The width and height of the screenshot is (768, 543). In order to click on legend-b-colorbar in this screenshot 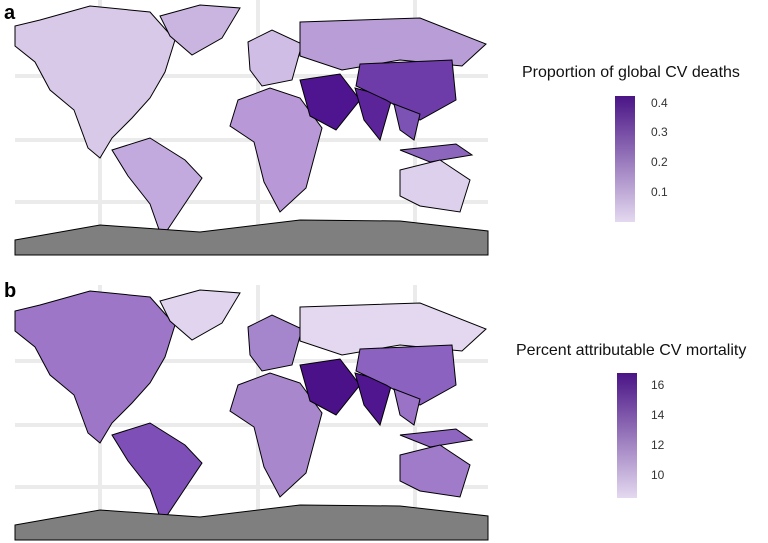, I will do `click(627, 435)`.